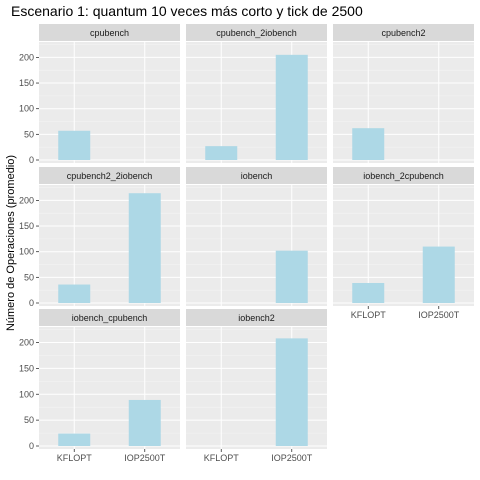  I want to click on facet-strip-label: iobench, so click(257, 176).